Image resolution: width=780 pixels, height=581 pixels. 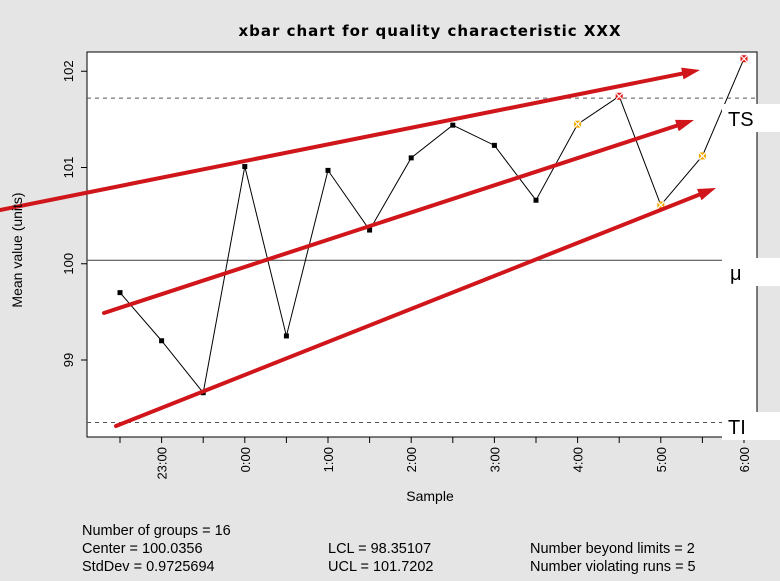 What do you see at coordinates (74, 213) in the screenshot?
I see `y-axis: 99 100 101 102` at bounding box center [74, 213].